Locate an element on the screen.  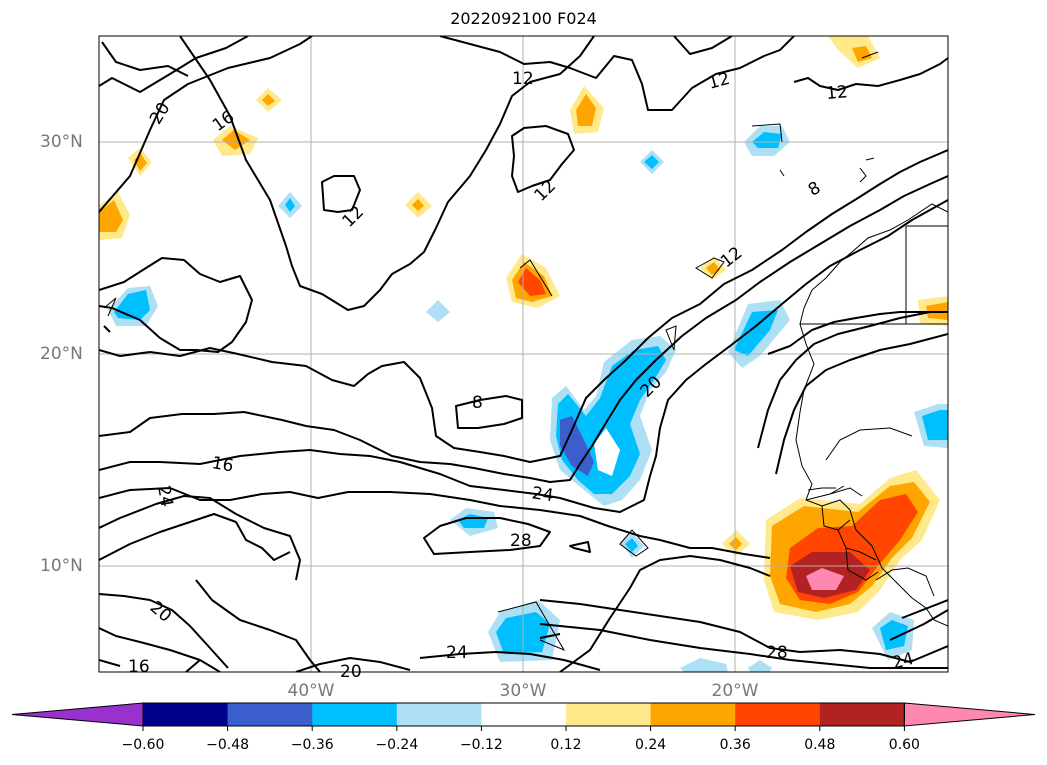
lon-label-30w: 30°W is located at coordinates (523, 691).